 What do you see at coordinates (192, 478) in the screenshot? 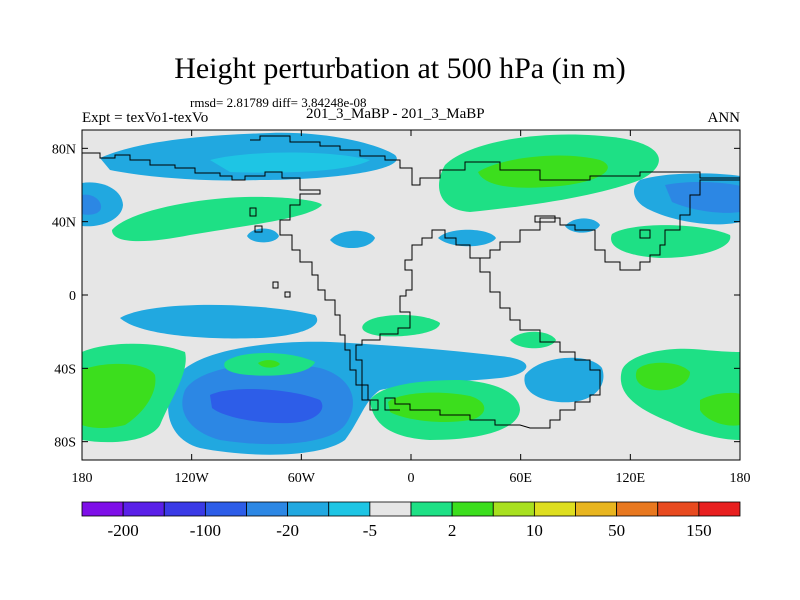
I see `x-tick-label: 120W` at bounding box center [192, 478].